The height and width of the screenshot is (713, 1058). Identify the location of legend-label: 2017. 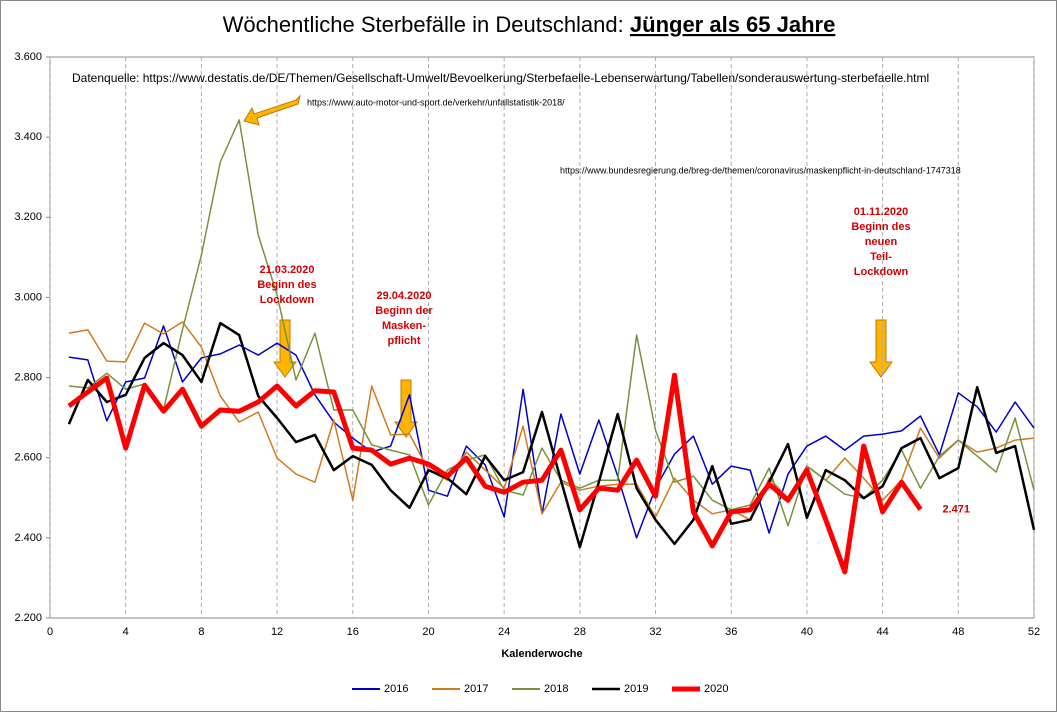
(476, 689).